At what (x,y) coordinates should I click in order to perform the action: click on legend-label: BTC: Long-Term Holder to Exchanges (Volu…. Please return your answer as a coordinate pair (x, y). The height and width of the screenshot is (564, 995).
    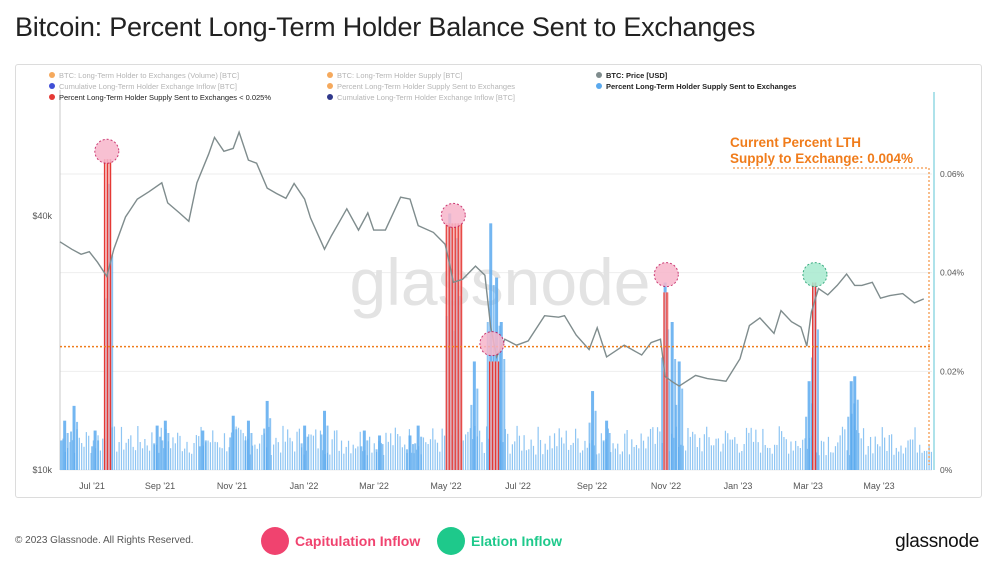
    Looking at the image, I should click on (149, 75).